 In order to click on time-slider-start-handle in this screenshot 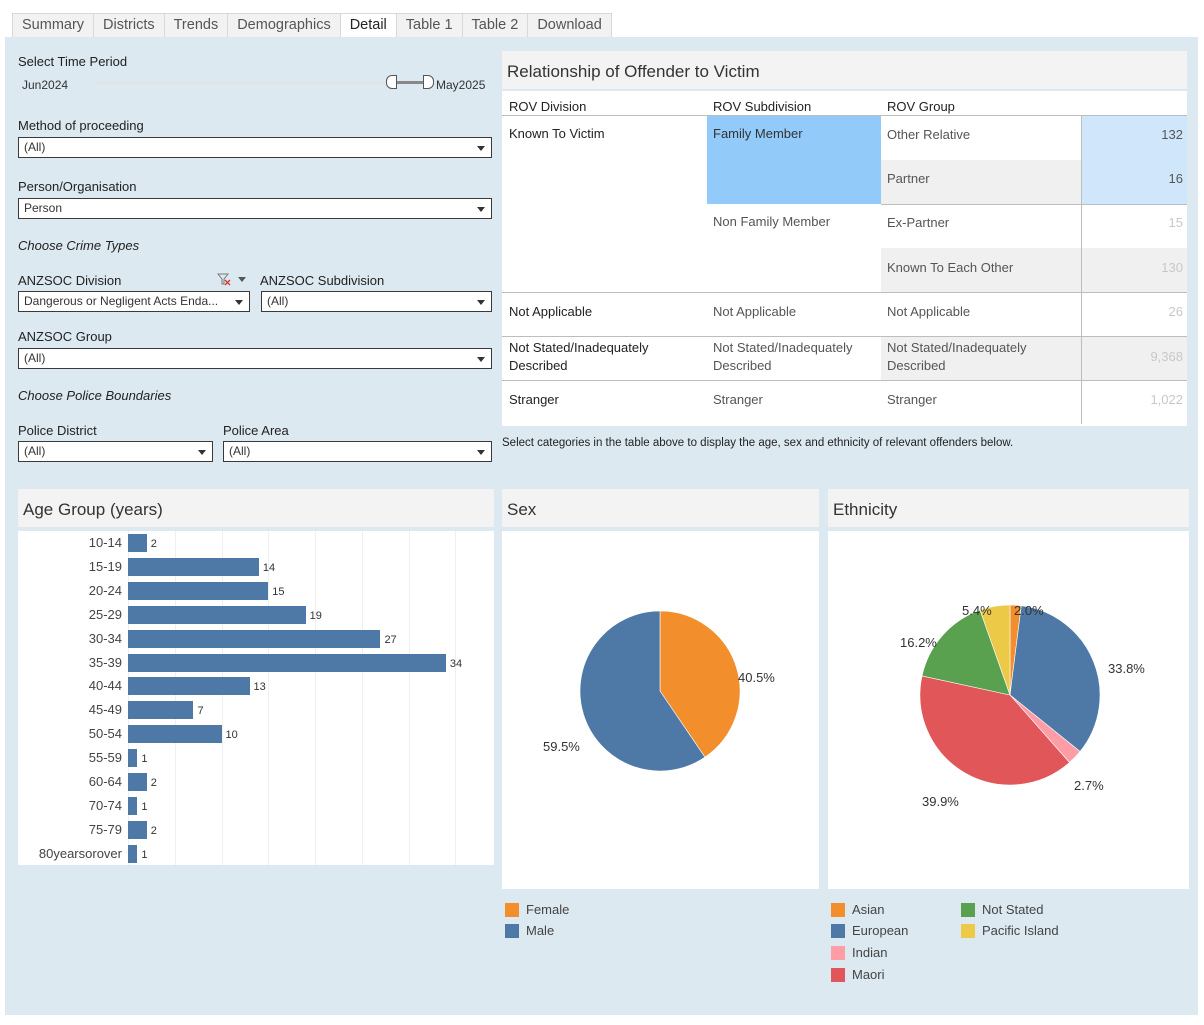, I will do `click(391, 82)`.